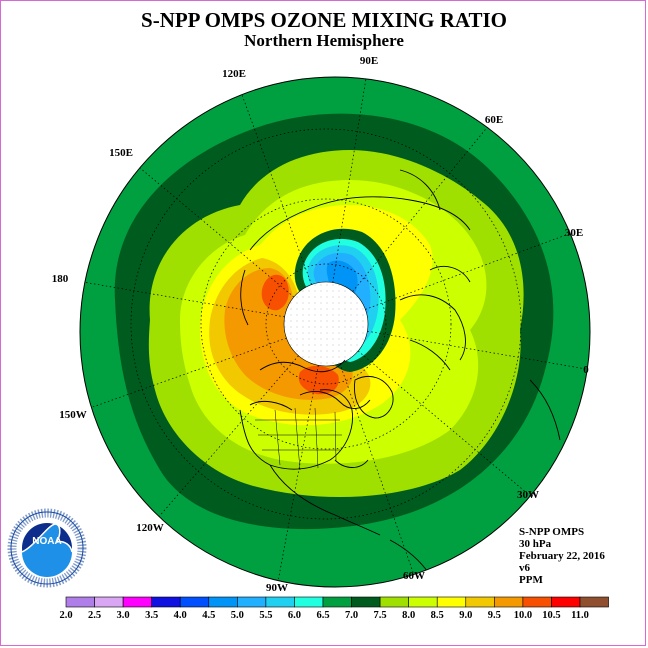 The width and height of the screenshot is (648, 648). Describe the element at coordinates (73, 415) in the screenshot. I see `longitude-label: 150W` at that location.